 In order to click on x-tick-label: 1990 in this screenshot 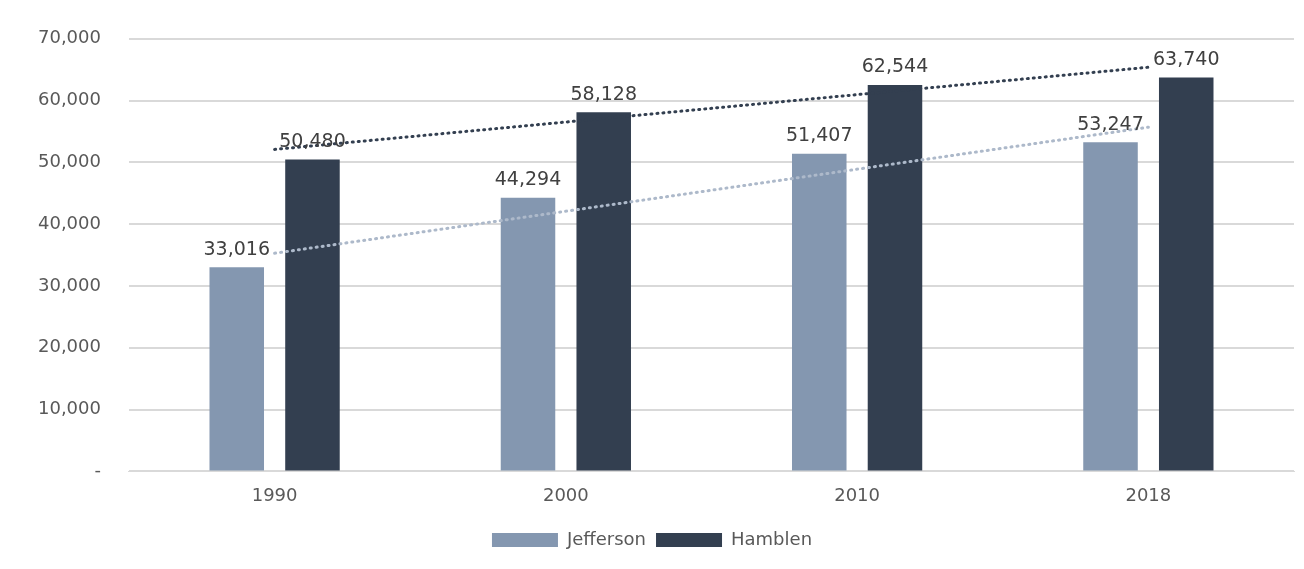, I will do `click(274, 494)`.